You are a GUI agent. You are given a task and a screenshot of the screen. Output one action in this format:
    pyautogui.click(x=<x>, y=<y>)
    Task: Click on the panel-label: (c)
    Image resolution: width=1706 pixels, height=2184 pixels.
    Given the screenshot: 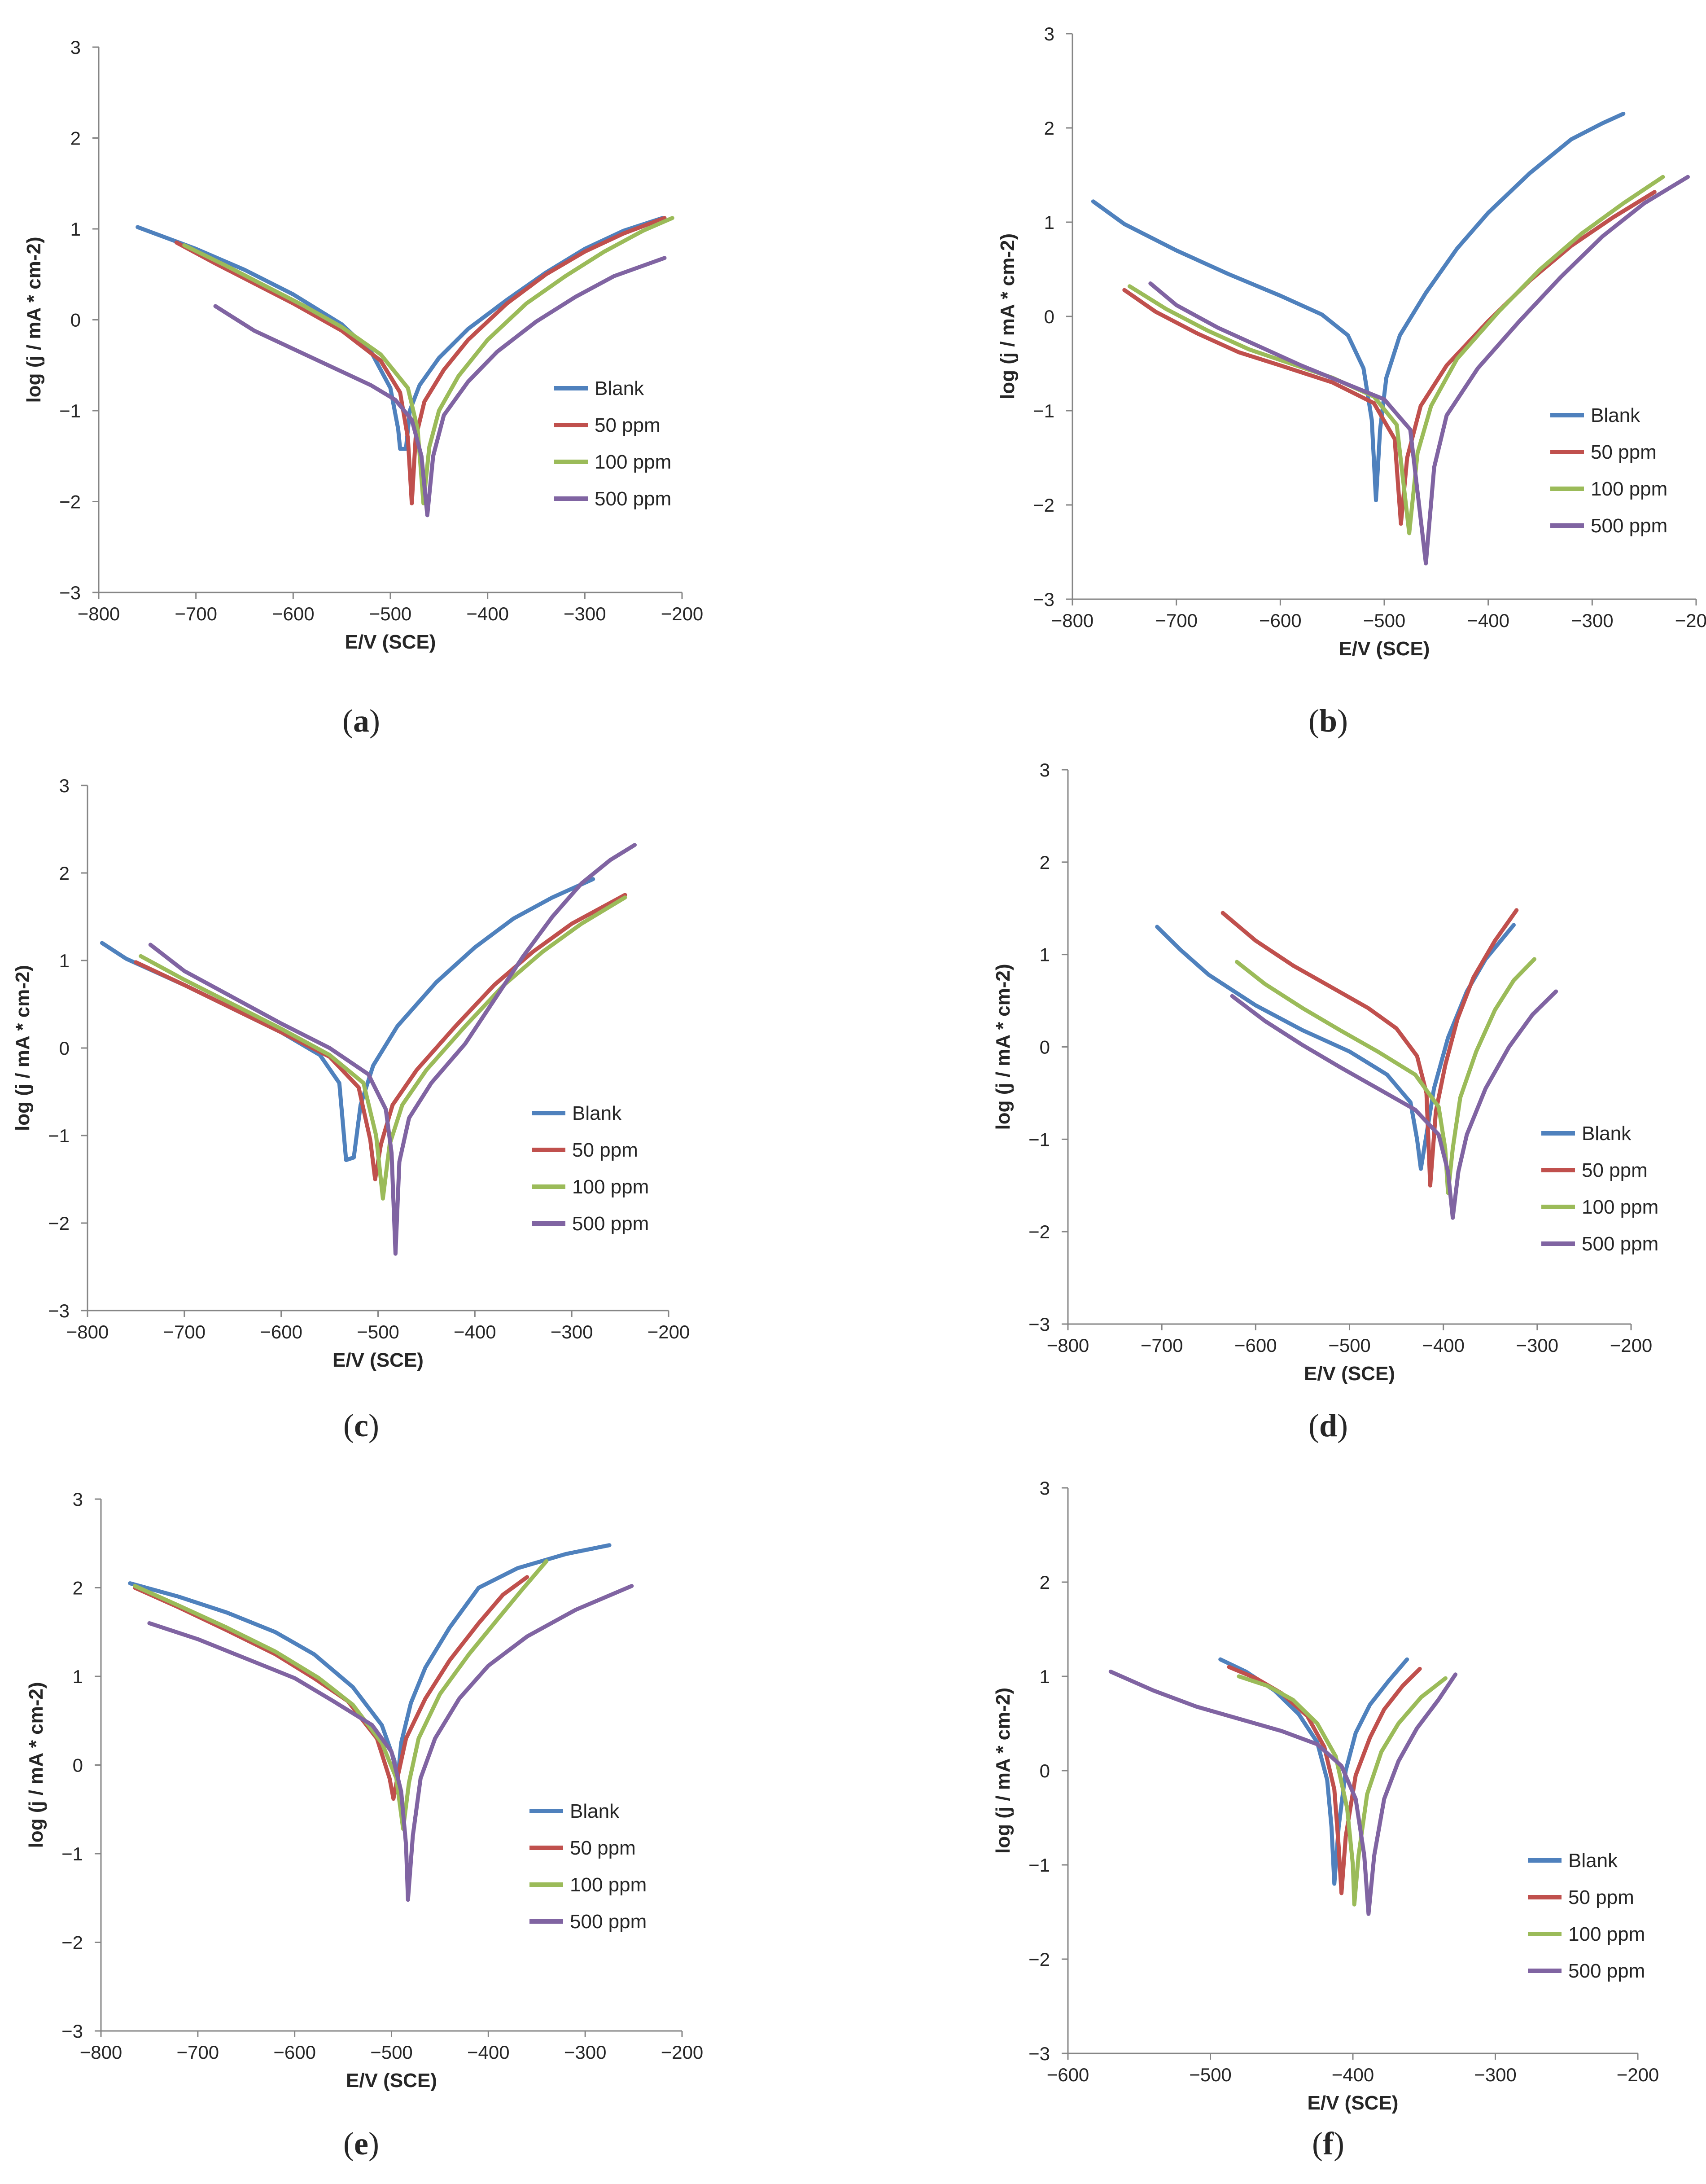 What is the action you would take?
    pyautogui.click(x=361, y=1426)
    